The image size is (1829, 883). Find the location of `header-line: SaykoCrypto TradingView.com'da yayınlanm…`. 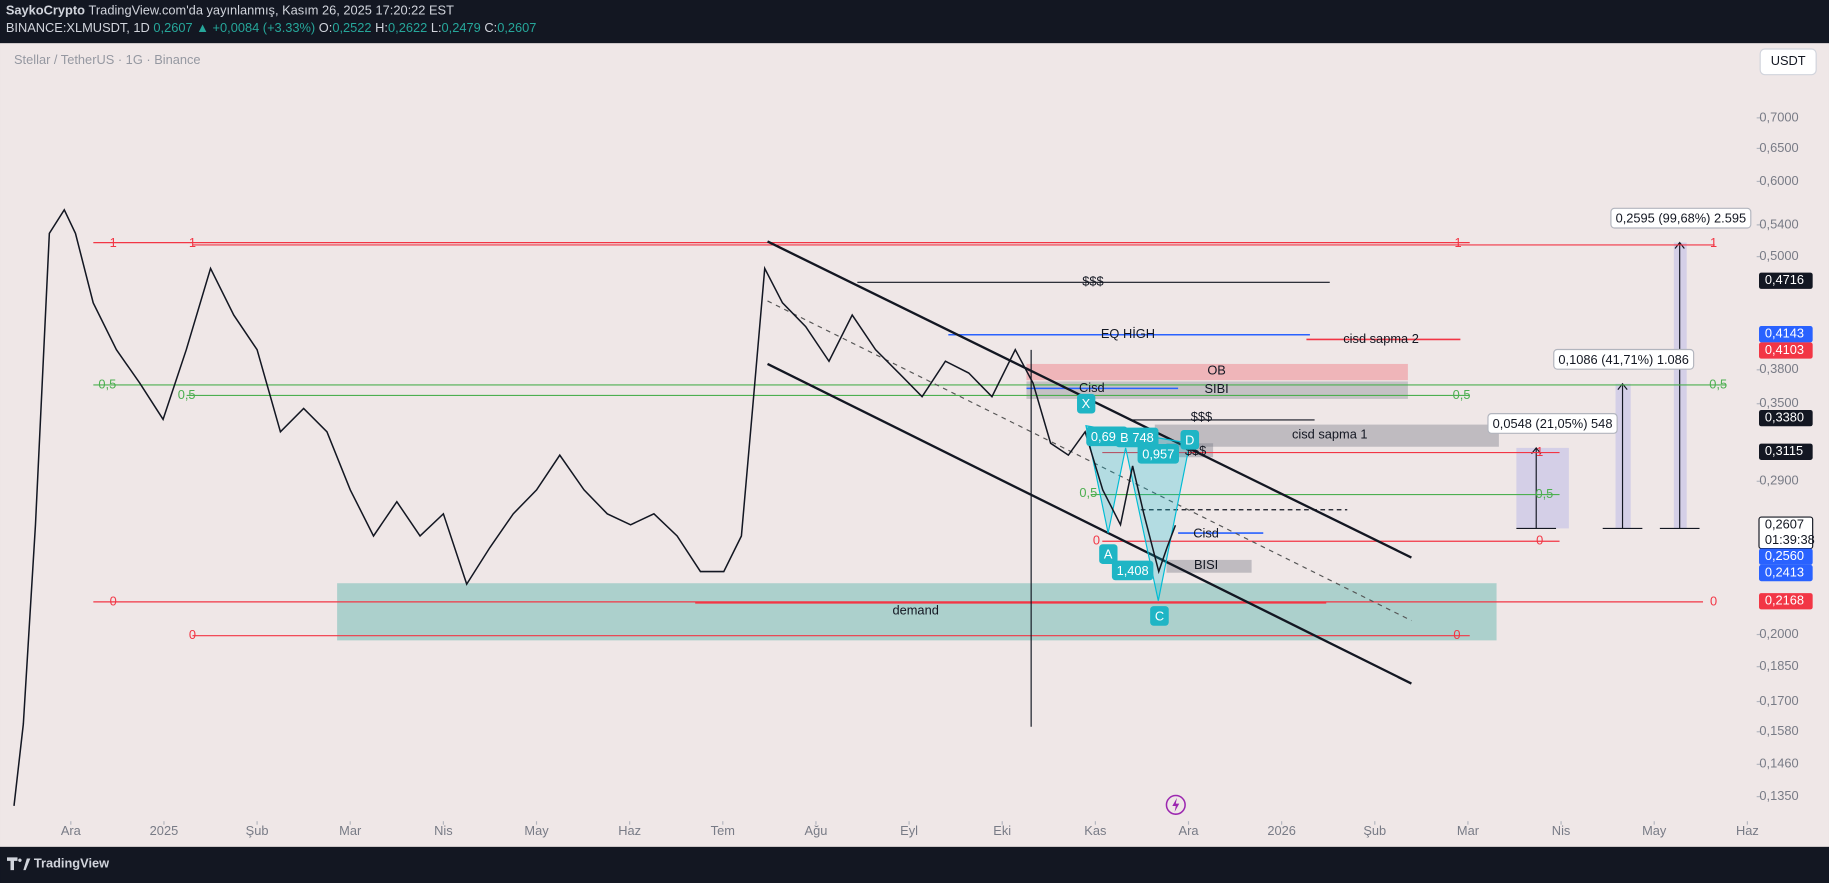

header-line: SaykoCrypto TradingView.com'da yayınlanm… is located at coordinates (230, 10).